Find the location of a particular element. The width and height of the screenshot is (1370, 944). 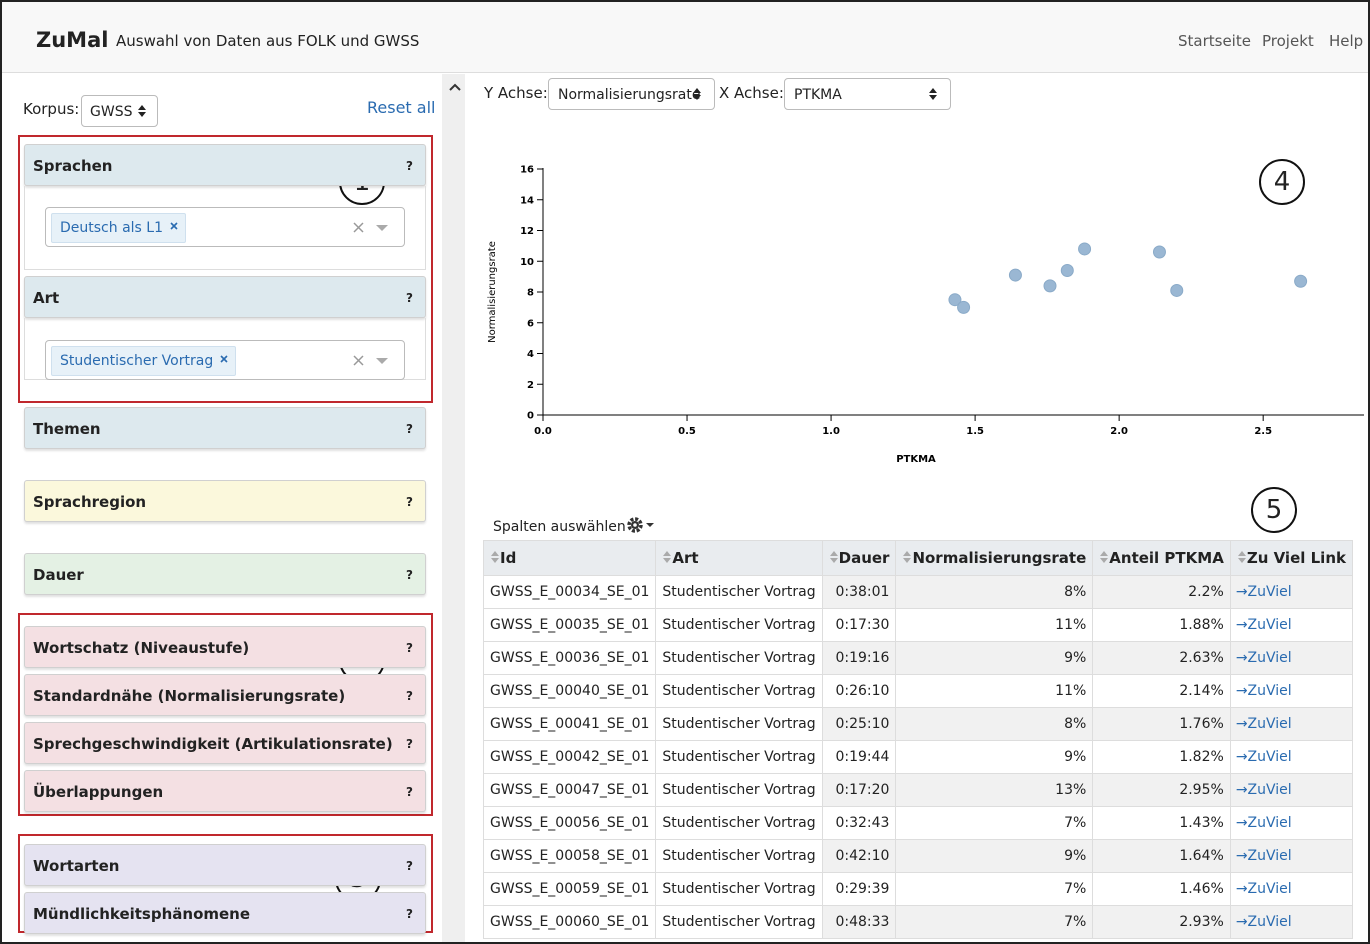

panel-header: Sprachen? is located at coordinates (225, 165).